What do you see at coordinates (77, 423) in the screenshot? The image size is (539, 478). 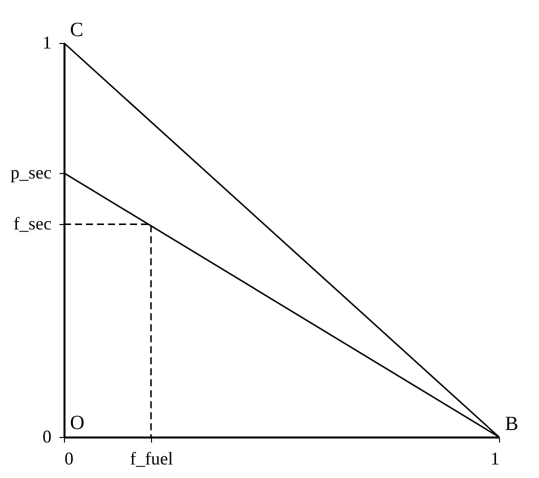 I see `annotation: O` at bounding box center [77, 423].